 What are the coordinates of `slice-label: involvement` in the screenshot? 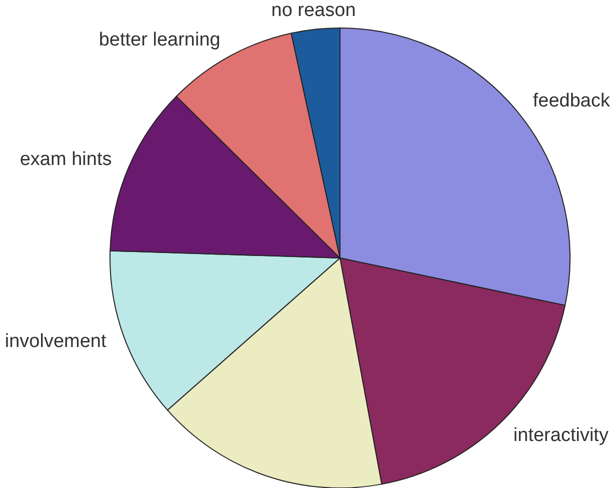 It's located at (55, 341).